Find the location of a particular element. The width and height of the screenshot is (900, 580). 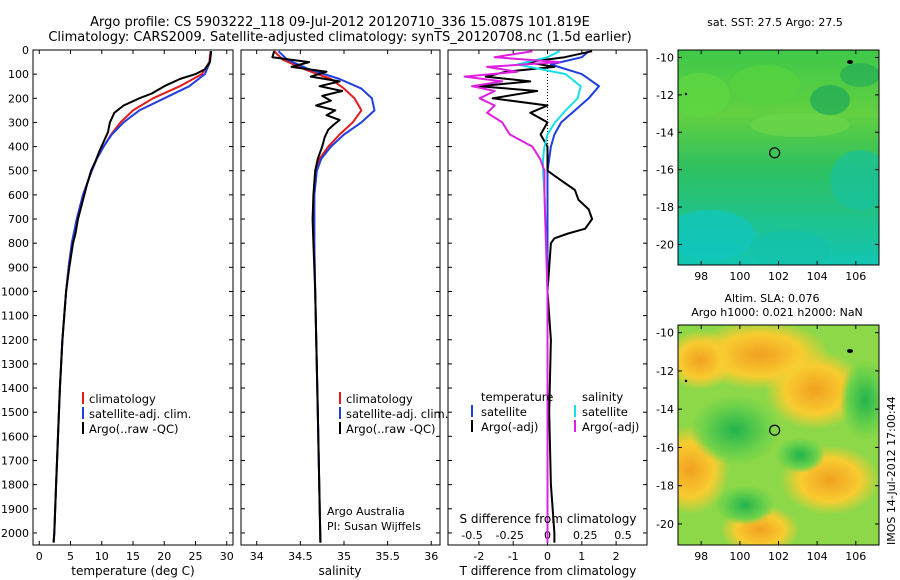

x-tick-label: 10 is located at coordinates (102, 556).